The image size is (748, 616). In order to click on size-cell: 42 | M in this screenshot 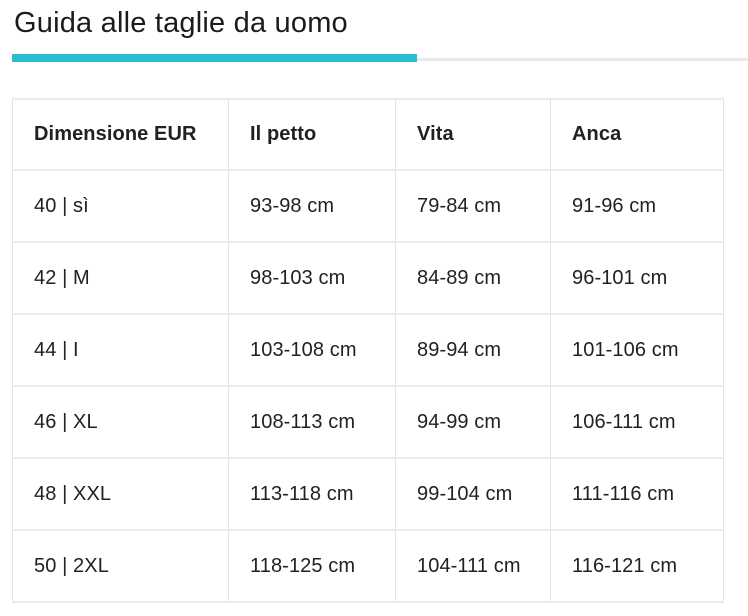, I will do `click(120, 278)`.